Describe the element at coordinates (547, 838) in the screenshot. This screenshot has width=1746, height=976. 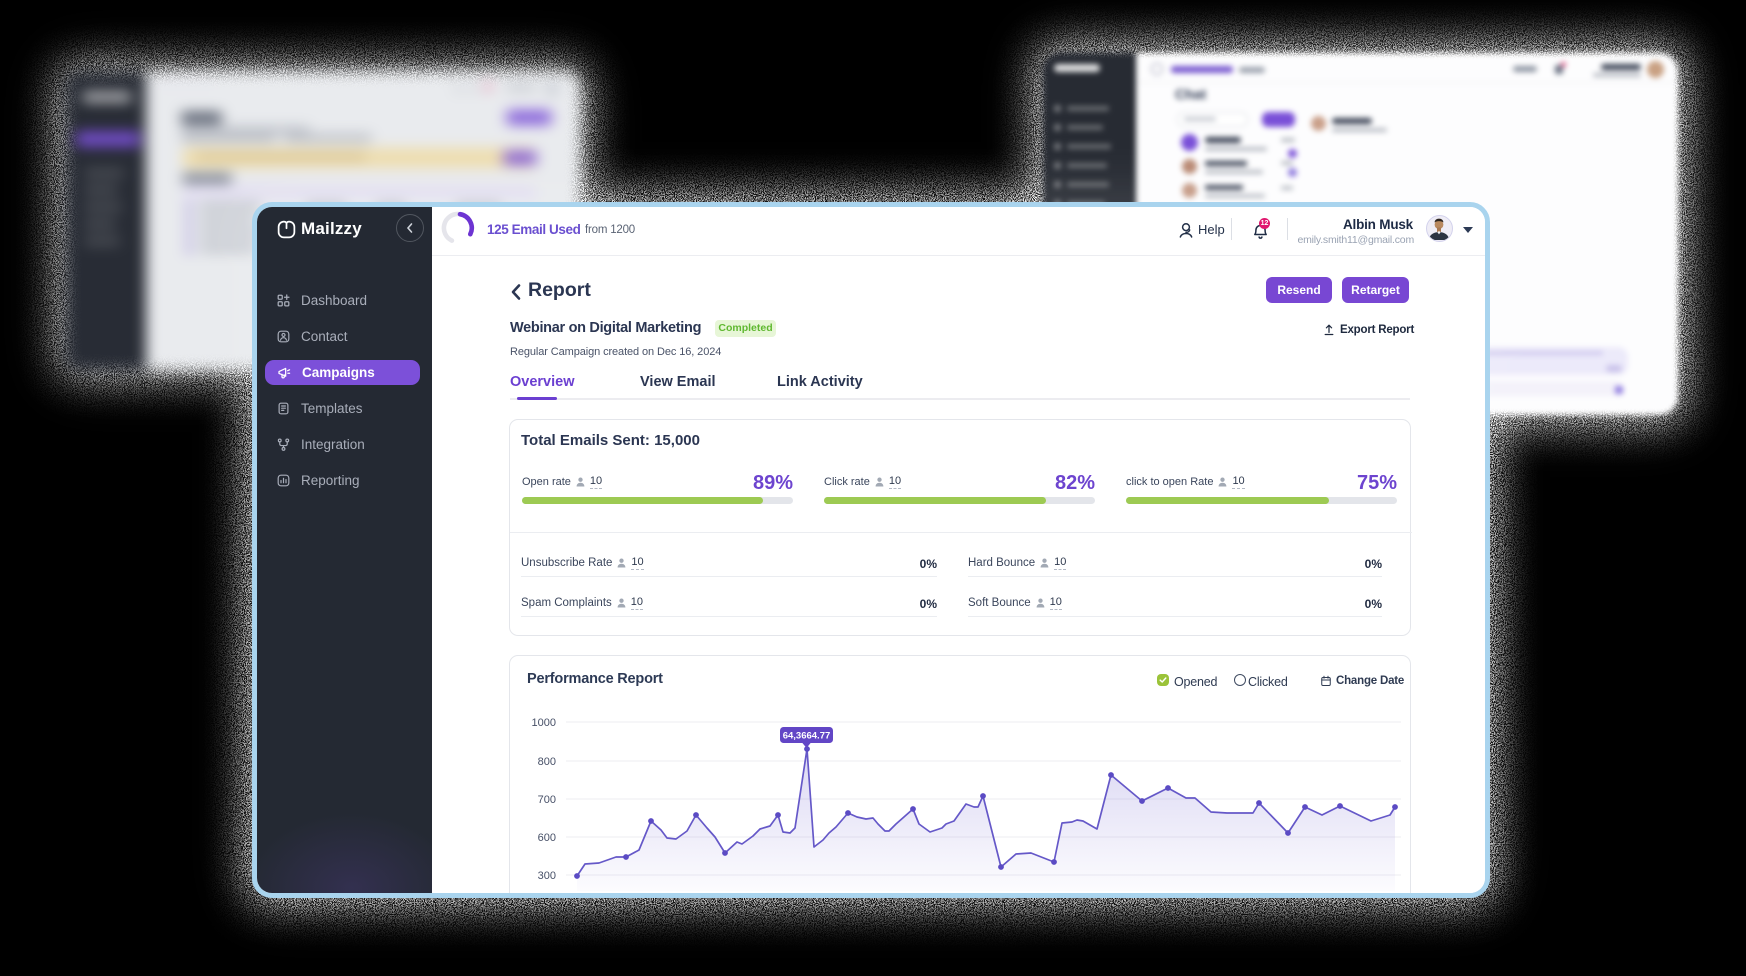
I see `svg-text: 600` at that location.